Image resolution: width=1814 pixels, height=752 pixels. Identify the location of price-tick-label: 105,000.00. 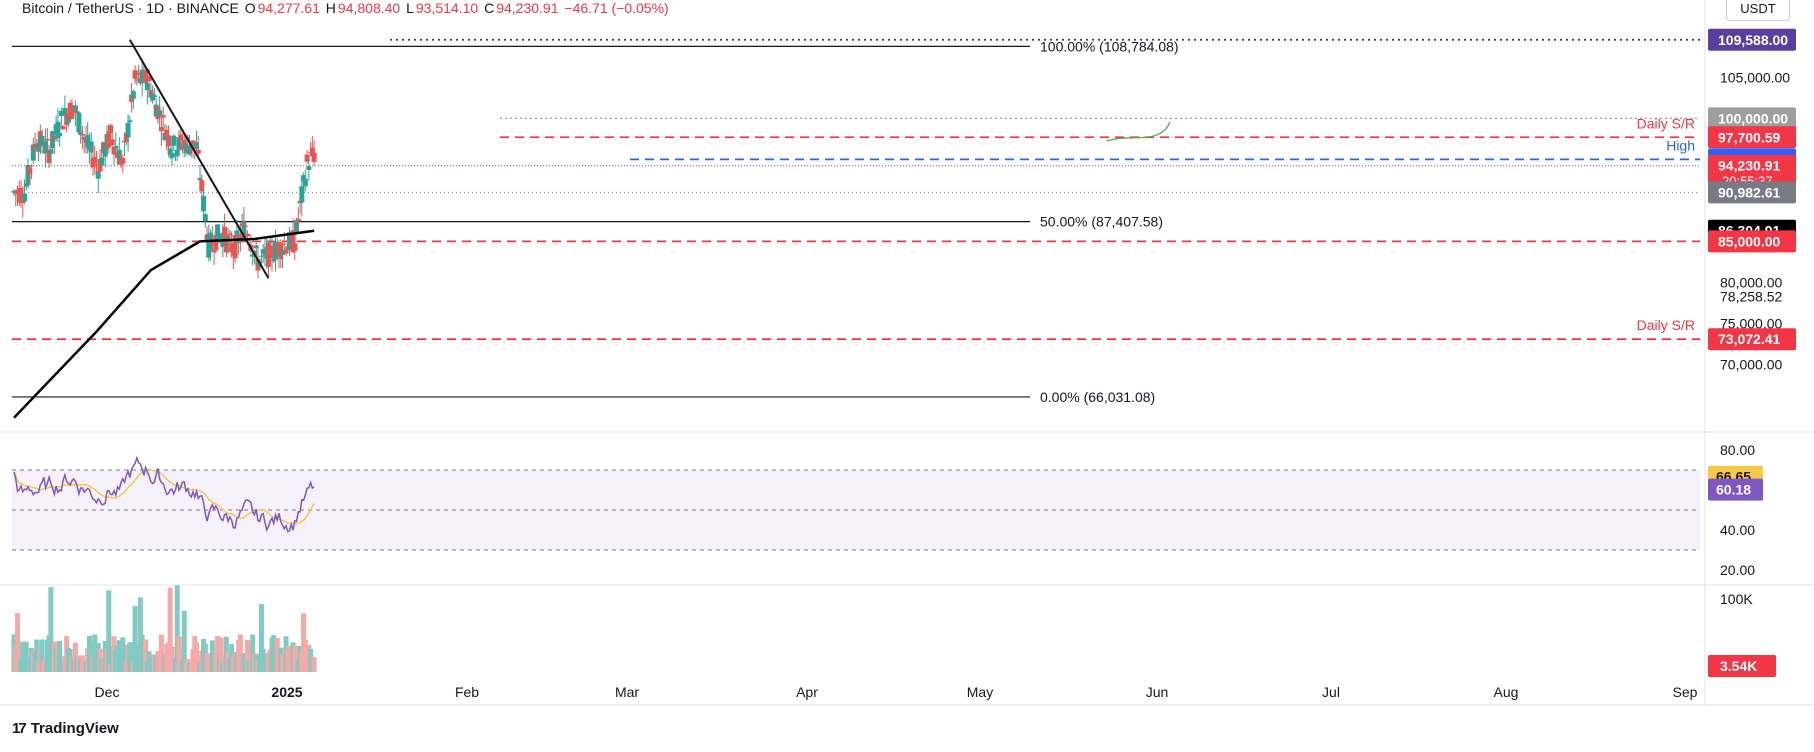
(1755, 77).